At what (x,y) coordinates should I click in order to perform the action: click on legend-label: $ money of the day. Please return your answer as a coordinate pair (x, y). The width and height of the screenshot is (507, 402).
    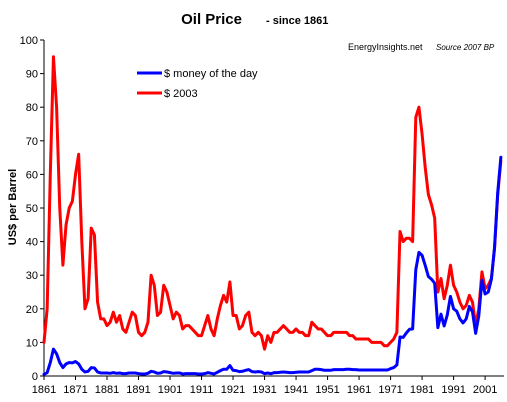
    Looking at the image, I should click on (211, 74).